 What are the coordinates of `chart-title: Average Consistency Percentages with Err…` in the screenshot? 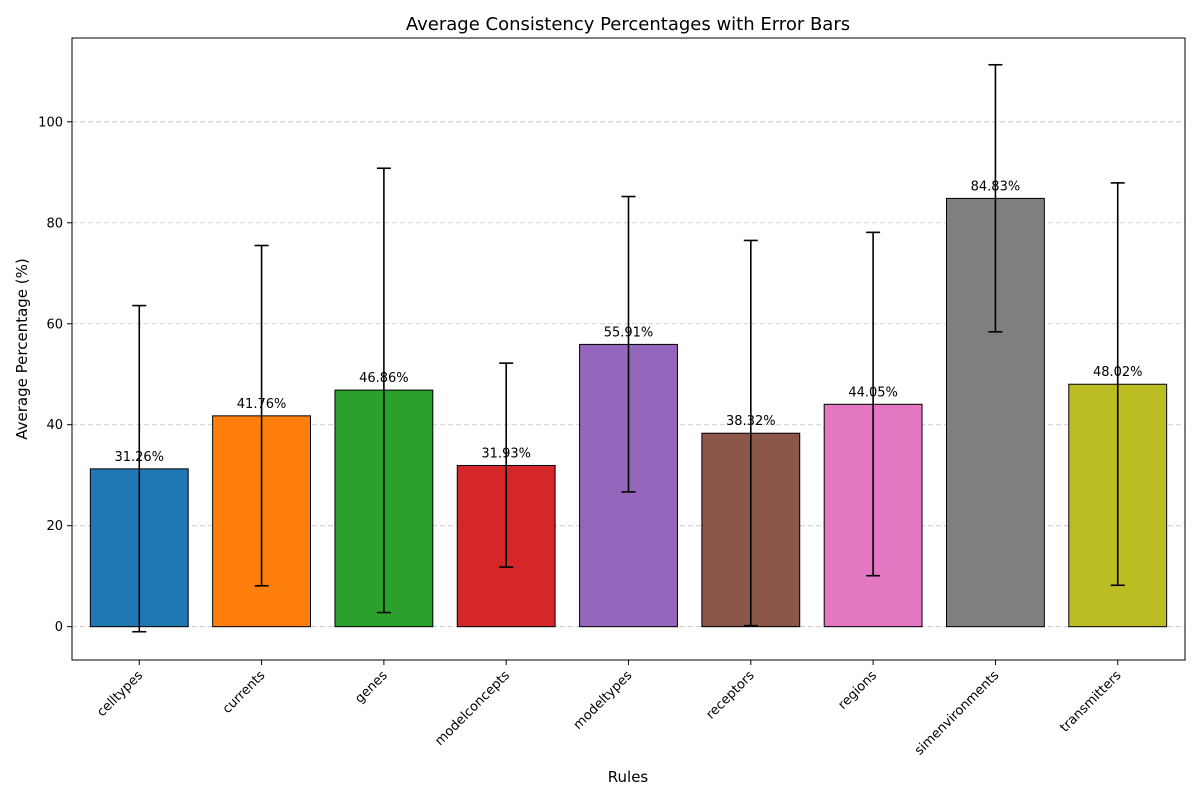 It's located at (628, 24).